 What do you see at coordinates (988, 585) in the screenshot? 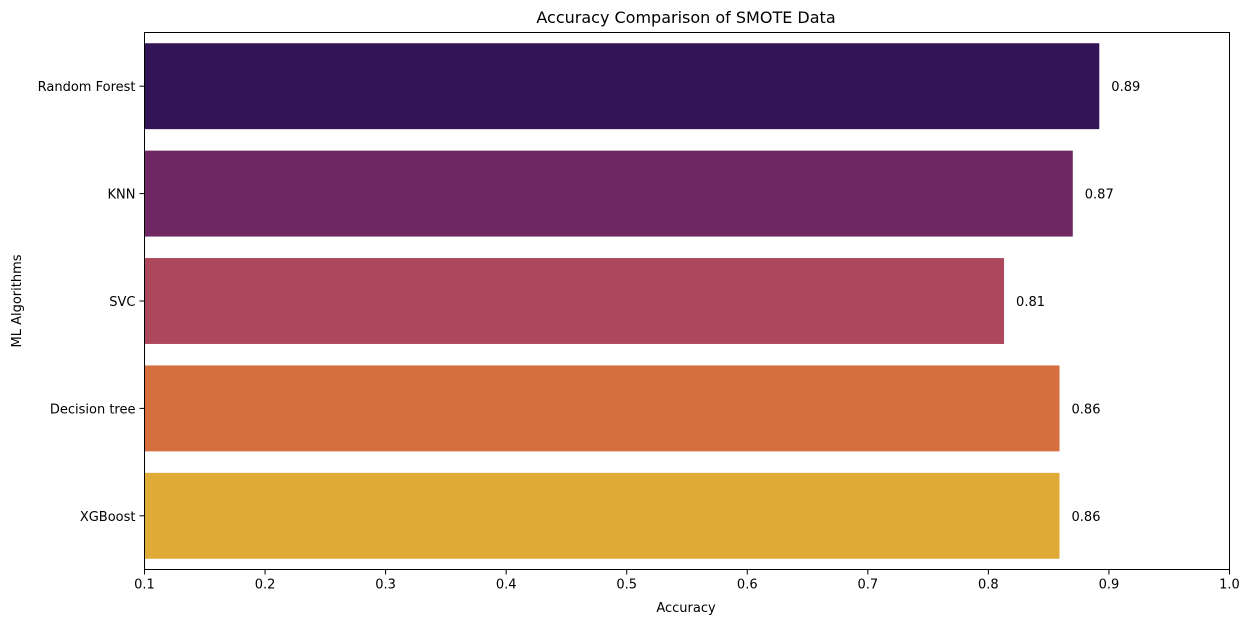
I see `x-tick-label: 0.8` at bounding box center [988, 585].